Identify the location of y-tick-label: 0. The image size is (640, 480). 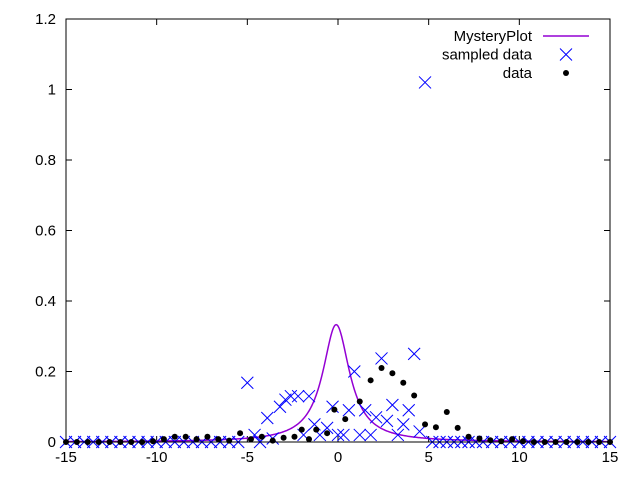
(52, 442).